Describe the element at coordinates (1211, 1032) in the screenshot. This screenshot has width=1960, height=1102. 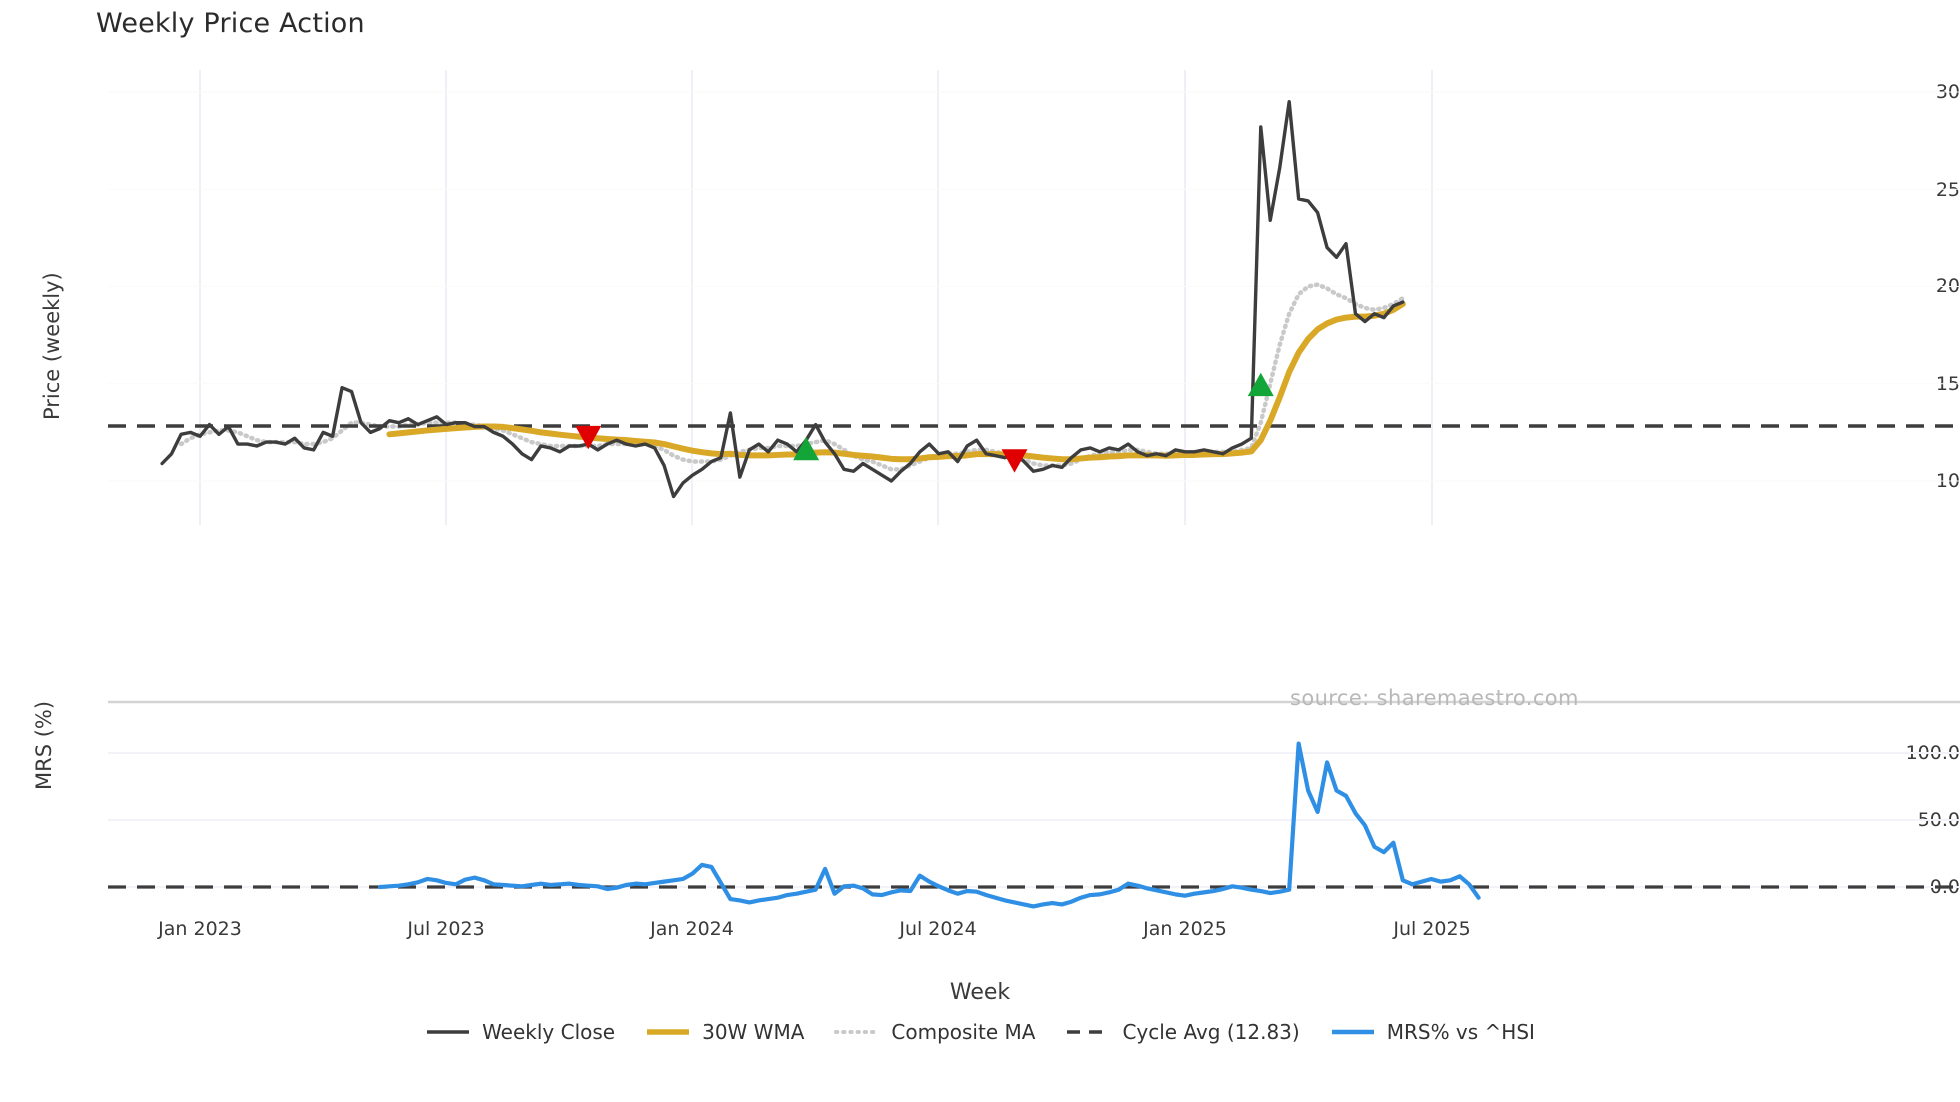
I see `legend-cycle-avg-label: Cycle Avg (12.83)` at that location.